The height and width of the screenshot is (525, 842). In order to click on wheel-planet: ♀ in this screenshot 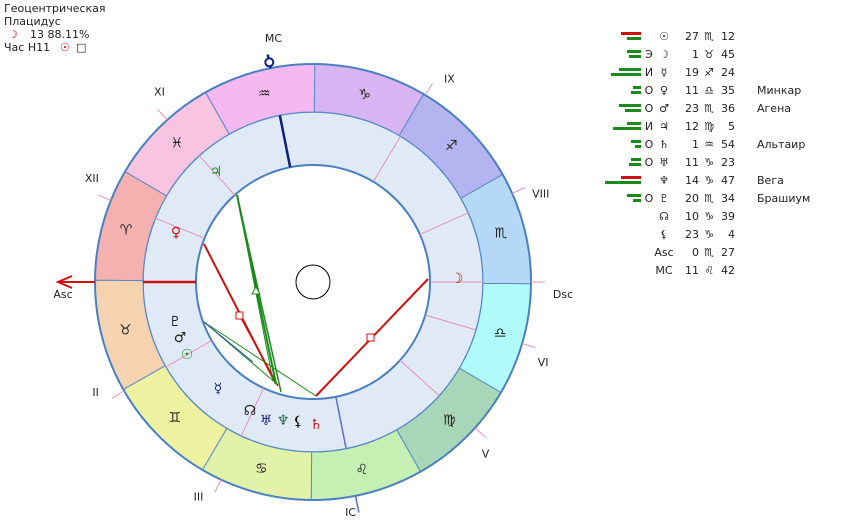, I will do `click(176, 233)`.